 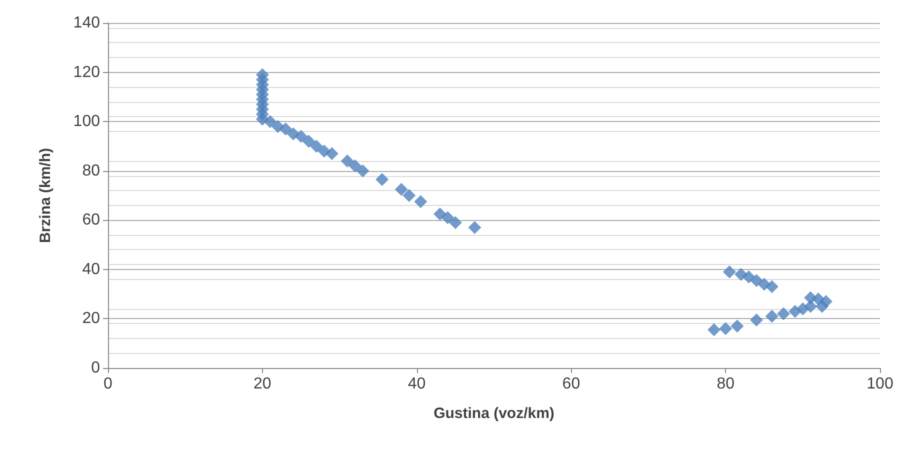 I want to click on x-tick-label: 80, so click(x=725, y=384).